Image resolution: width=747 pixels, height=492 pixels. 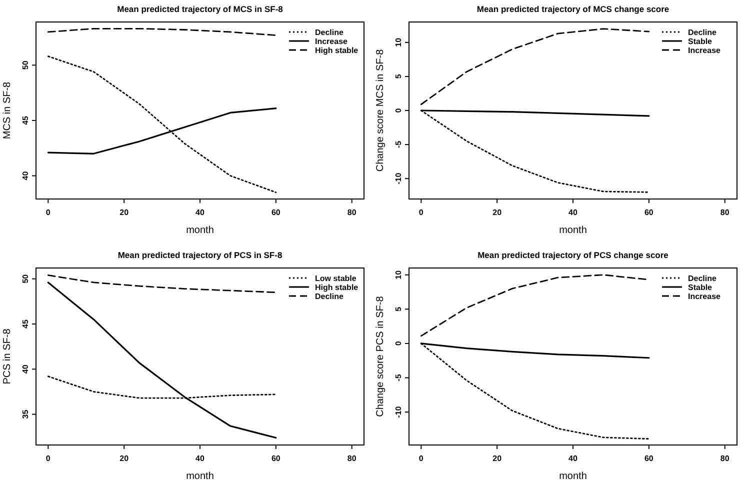 What do you see at coordinates (573, 9) in the screenshot?
I see `chart-title: Mean predicted trajectory of MCS change score` at bounding box center [573, 9].